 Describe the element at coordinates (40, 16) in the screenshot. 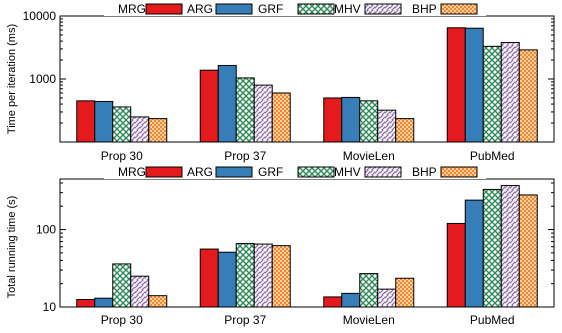

I see `y-tick-label: 10000` at that location.